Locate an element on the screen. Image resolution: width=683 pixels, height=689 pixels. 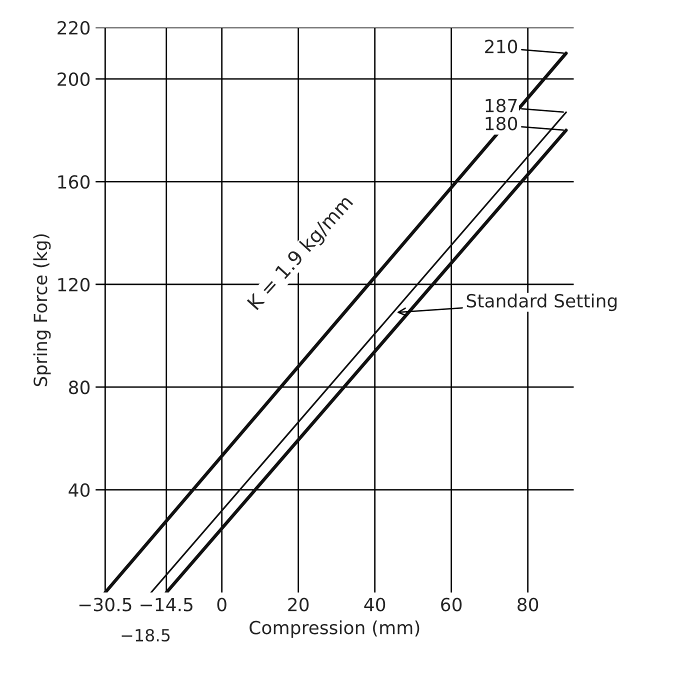
y-tick-label: 200 is located at coordinates (74, 79).